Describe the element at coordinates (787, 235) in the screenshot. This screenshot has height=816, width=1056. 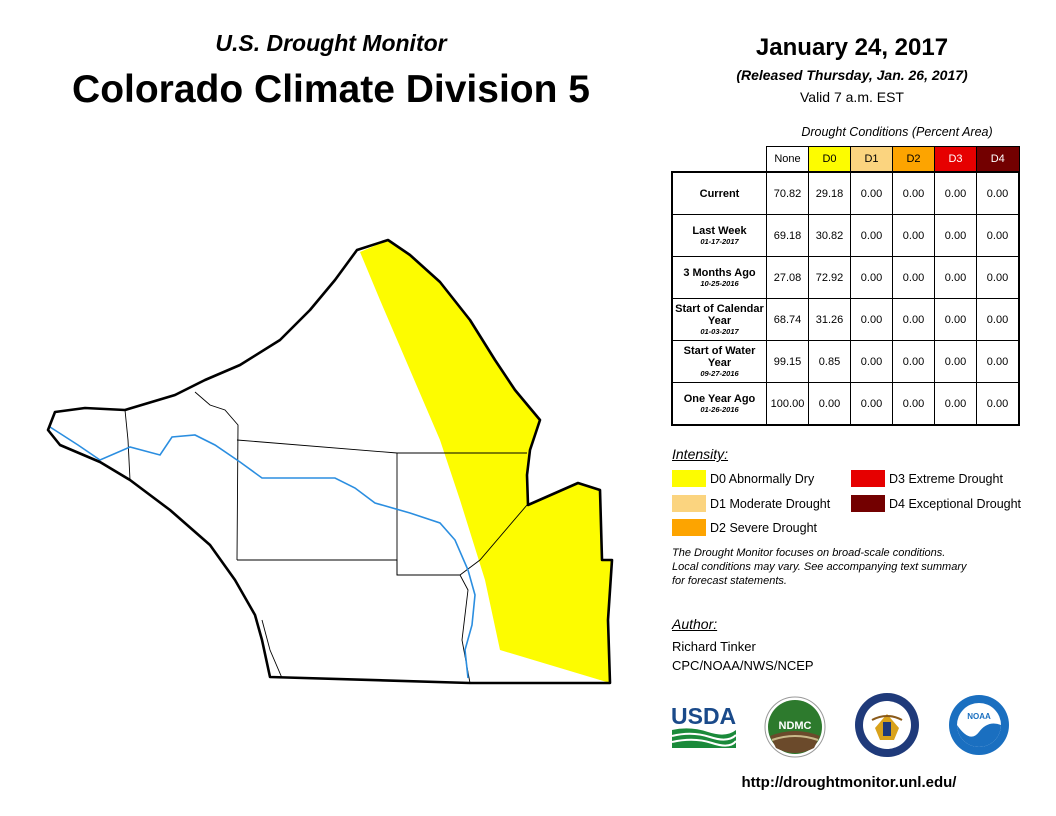
I see `table-cell: 69.18` at that location.